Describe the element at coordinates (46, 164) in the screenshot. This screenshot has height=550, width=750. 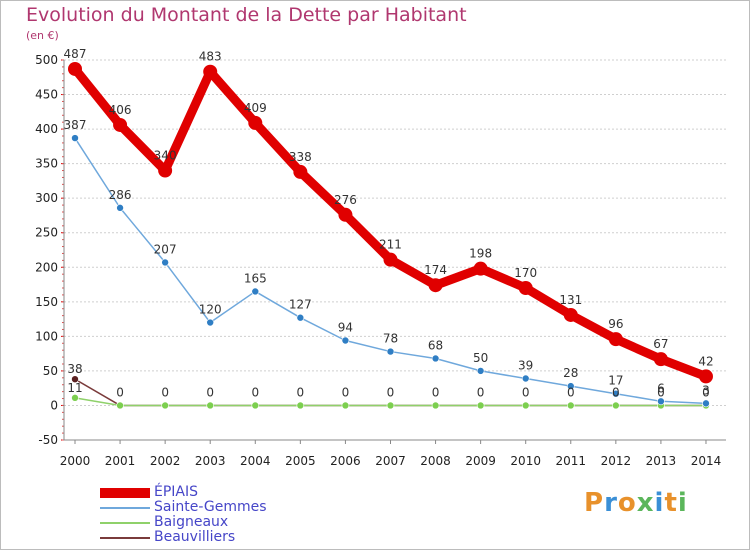
I see `y-tick-label: 350` at that location.